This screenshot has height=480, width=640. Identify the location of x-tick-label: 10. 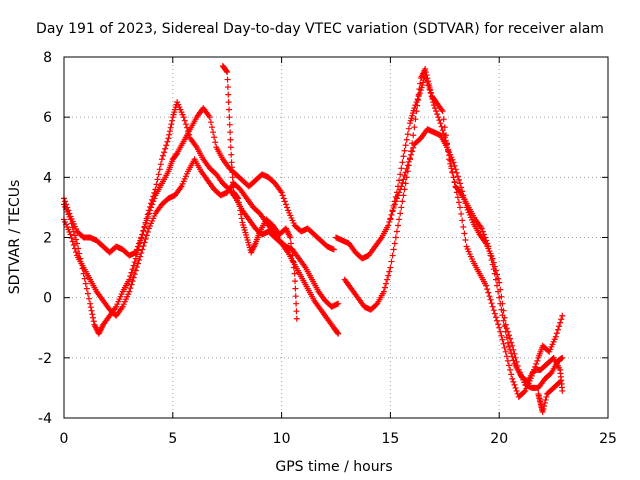
(282, 439).